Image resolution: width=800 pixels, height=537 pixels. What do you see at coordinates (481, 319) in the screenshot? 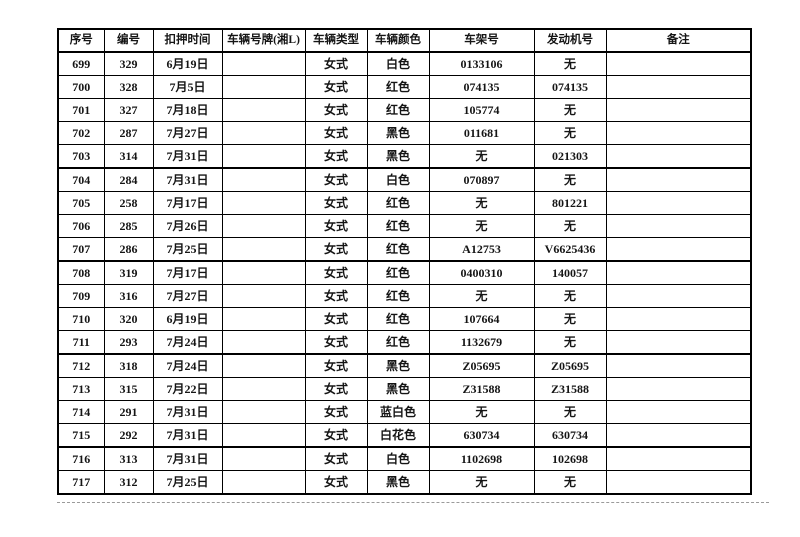
I see `table-cell: 107664` at bounding box center [481, 319].